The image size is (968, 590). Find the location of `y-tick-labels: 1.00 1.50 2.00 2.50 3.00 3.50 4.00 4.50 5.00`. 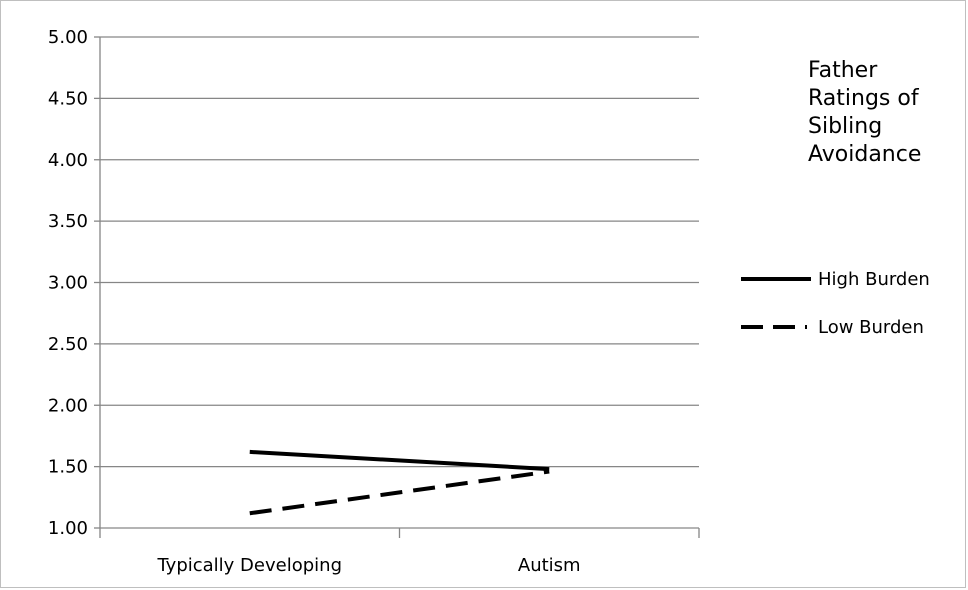

y-tick-labels: 1.00 1.50 2.00 2.50 3.00 3.50 4.00 4.50 5.00 is located at coordinates (68, 283).